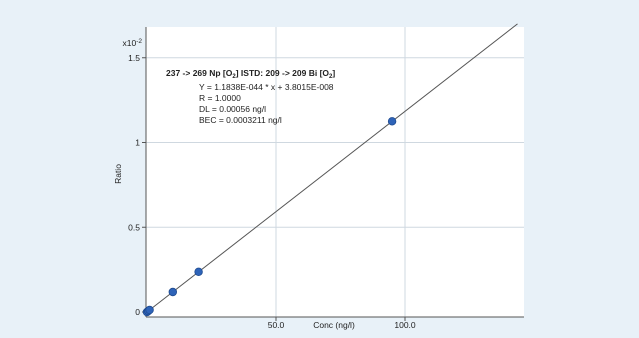 The height and width of the screenshot is (338, 639). Describe the element at coordinates (137, 143) in the screenshot. I see `y-tick-label: 1` at that location.